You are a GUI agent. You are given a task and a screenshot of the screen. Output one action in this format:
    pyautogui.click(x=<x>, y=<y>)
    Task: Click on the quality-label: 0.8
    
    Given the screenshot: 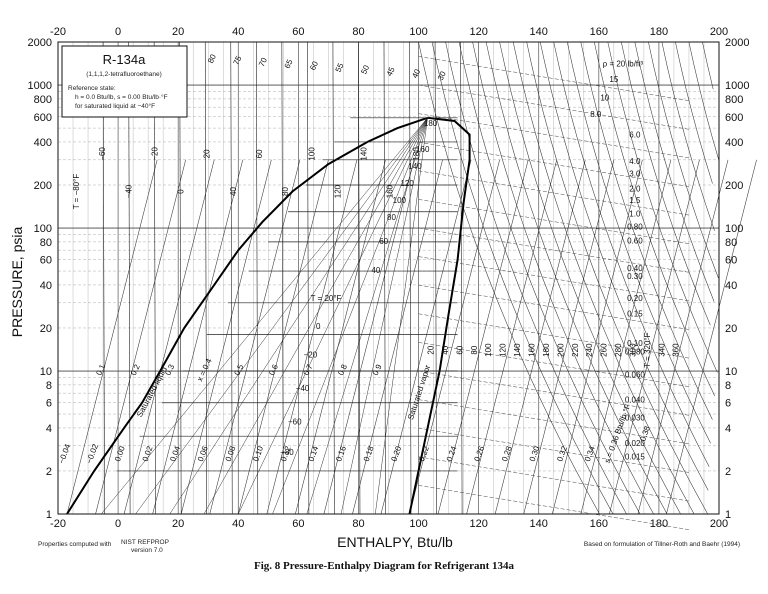 What is the action you would take?
    pyautogui.click(x=342, y=370)
    